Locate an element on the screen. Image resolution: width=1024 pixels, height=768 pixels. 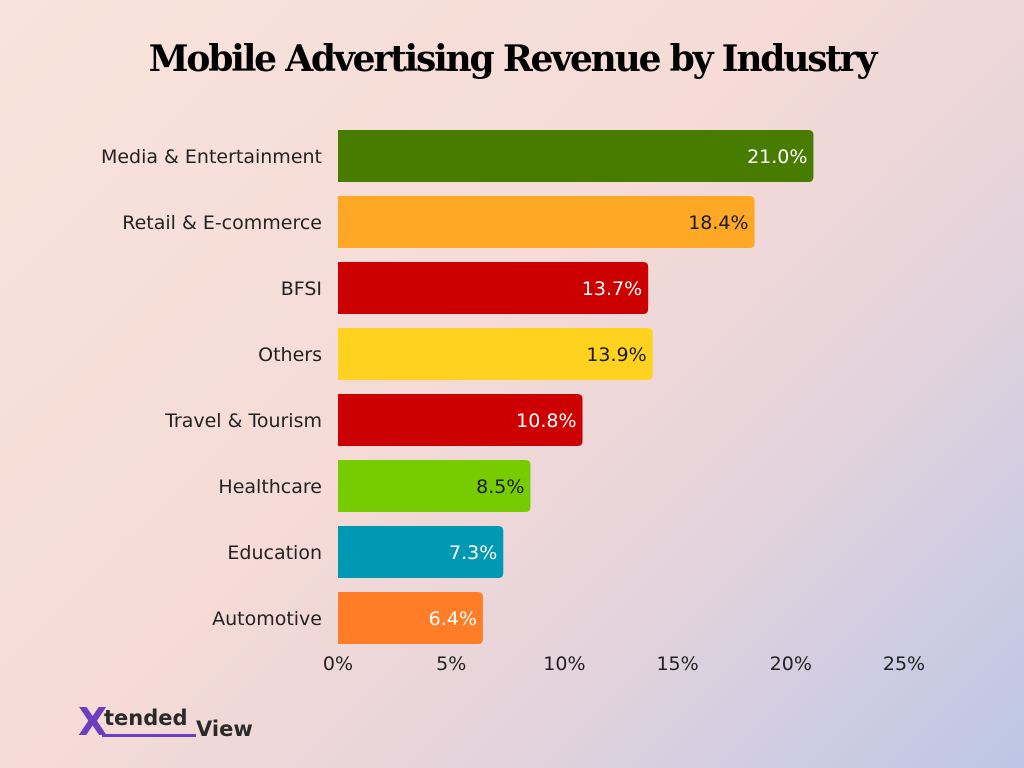
x-tick-label: 15% is located at coordinates (677, 664).